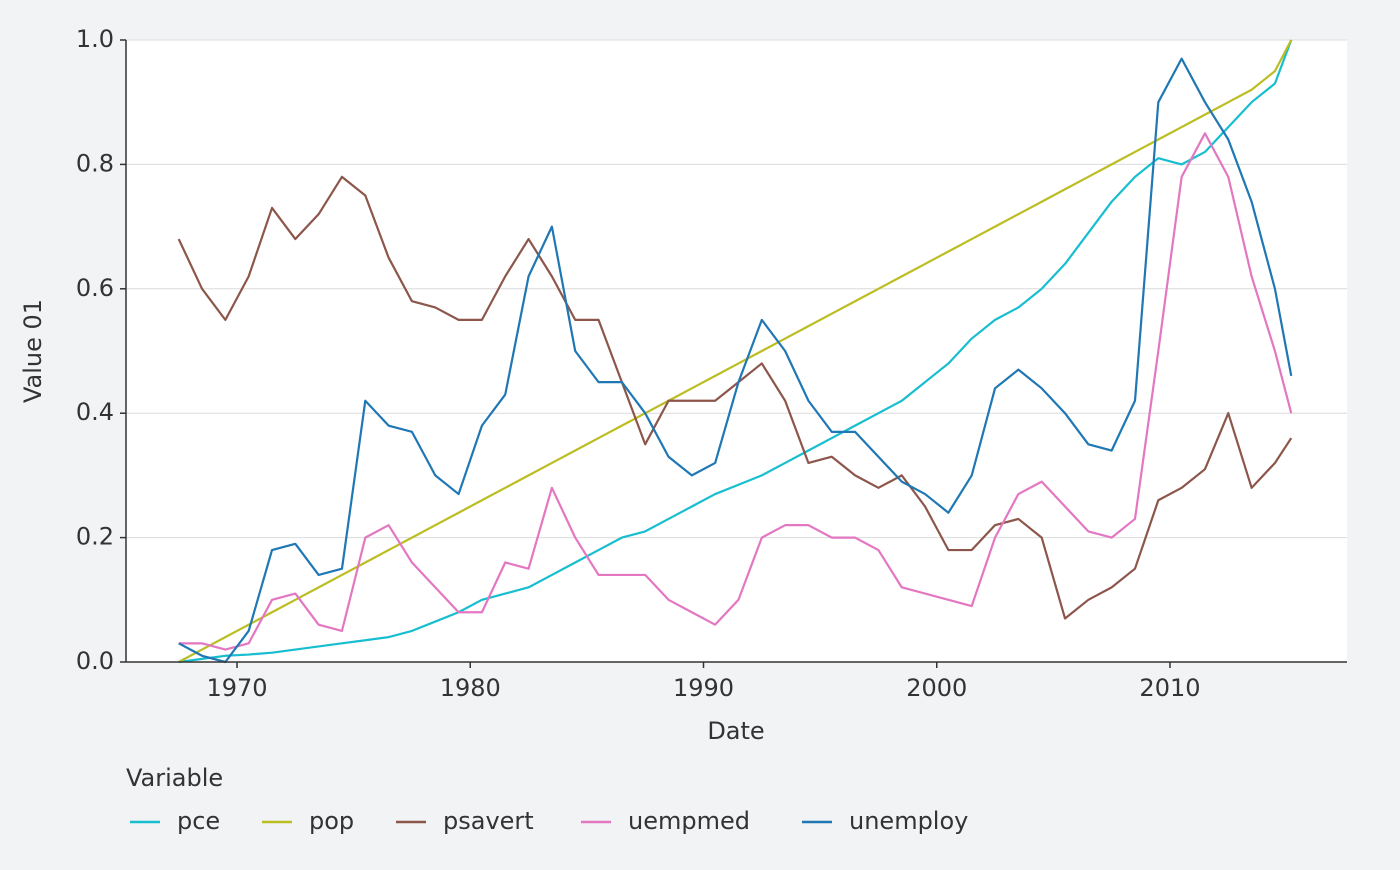 The width and height of the screenshot is (1400, 870). I want to click on y-tick-label: 0.0, so click(95, 661).